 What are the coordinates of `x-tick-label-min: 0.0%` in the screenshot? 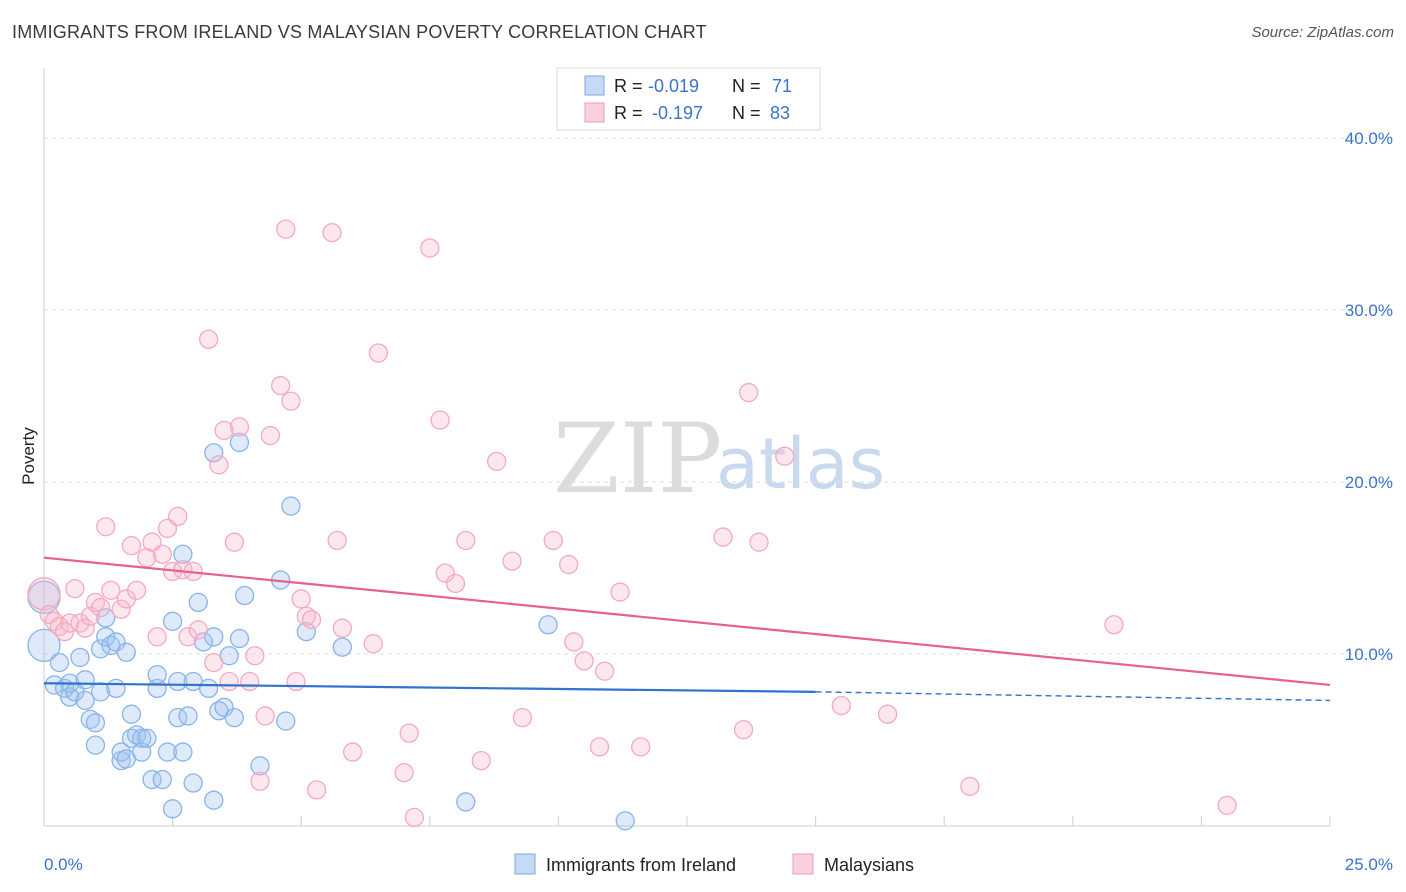 It's located at (63, 864).